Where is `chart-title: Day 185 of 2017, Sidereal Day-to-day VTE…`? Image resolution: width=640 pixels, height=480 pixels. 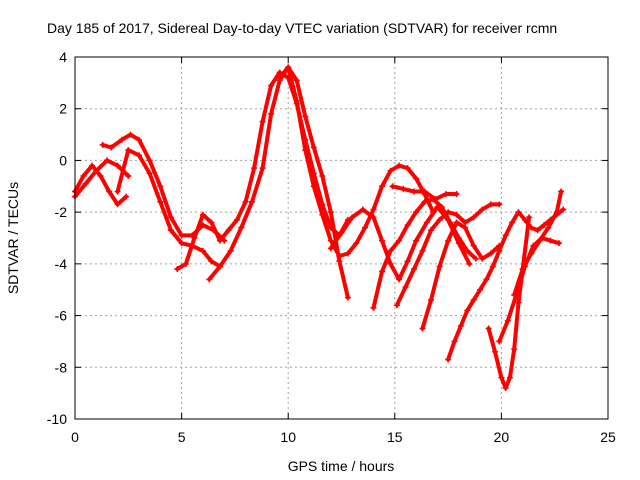 chart-title: Day 185 of 2017, Sidereal Day-to-day VTE… is located at coordinates (302, 28).